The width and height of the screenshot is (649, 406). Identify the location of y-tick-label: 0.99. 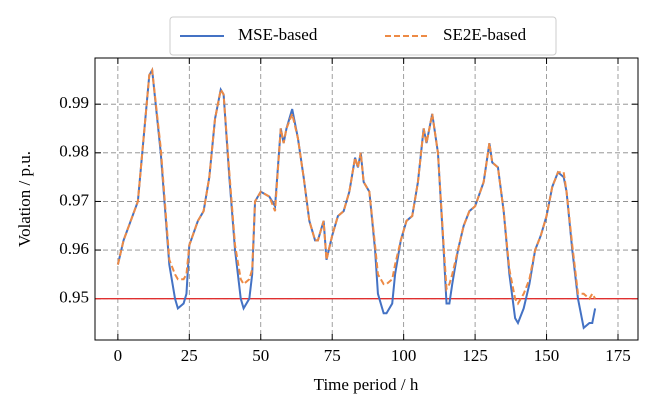
(74, 102).